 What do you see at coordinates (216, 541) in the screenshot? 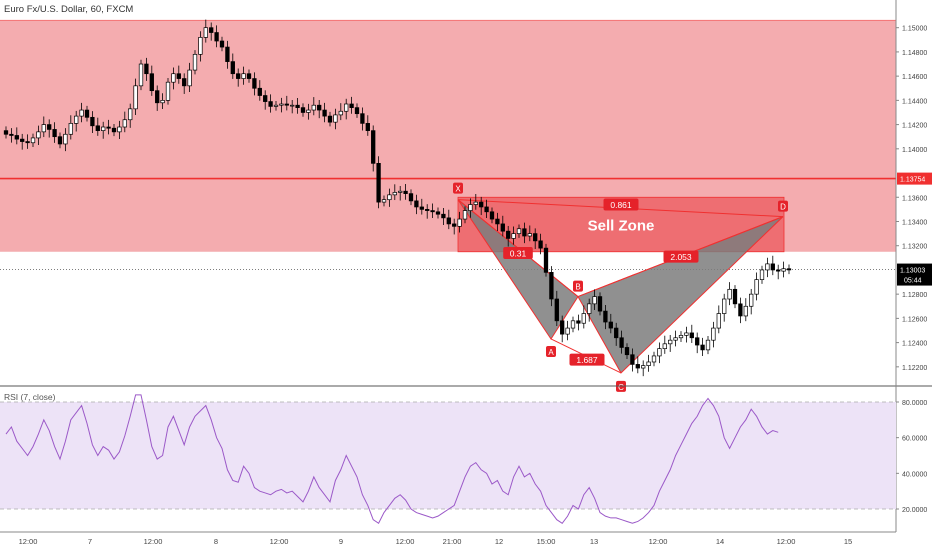
I see `x-tick-label: 8` at bounding box center [216, 541].